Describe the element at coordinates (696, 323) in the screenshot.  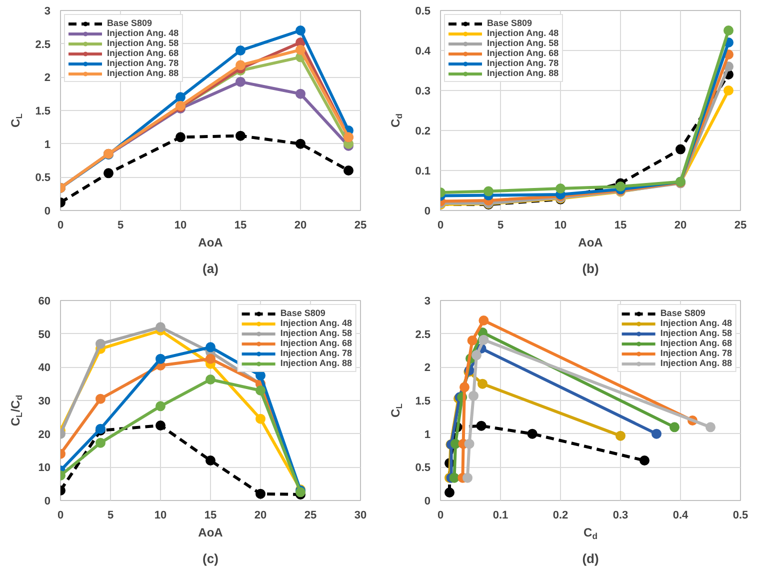
I see `legend-label: Injection Ang. 48` at that location.